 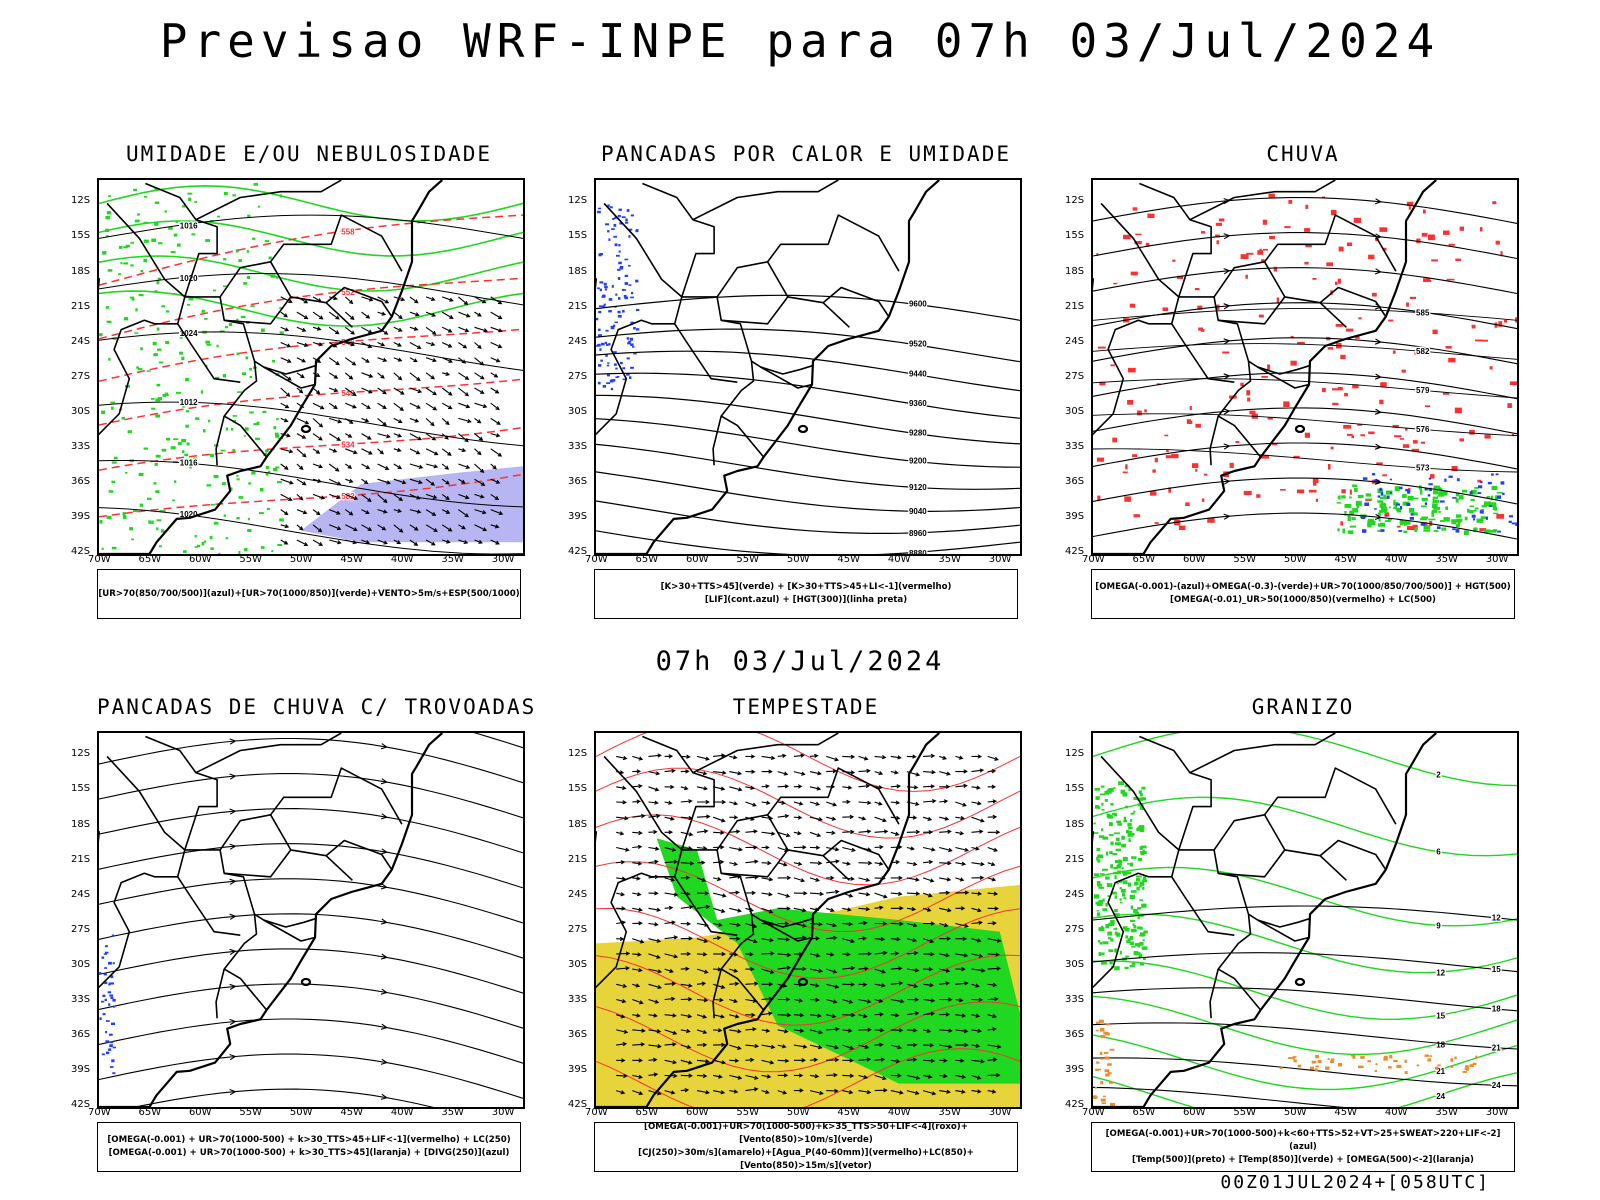 What do you see at coordinates (1283, 377) in the screenshot?
I see `border-line` at bounding box center [1283, 377].